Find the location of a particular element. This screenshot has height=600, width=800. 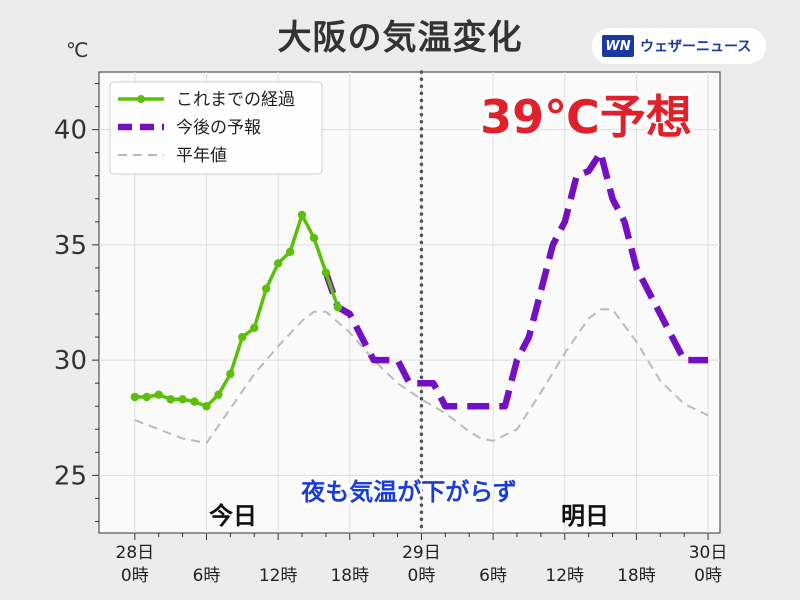

legend-label: 今後の予報 is located at coordinates (218, 128).